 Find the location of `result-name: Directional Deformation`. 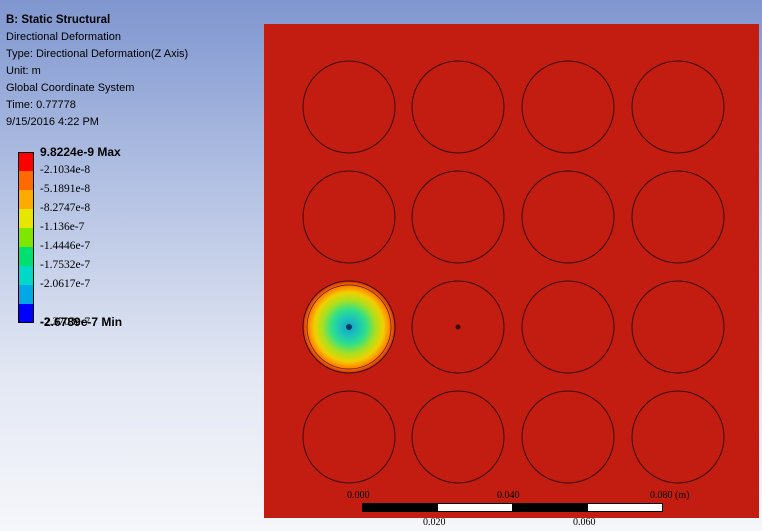

result-name: Directional Deformation is located at coordinates (63, 37).